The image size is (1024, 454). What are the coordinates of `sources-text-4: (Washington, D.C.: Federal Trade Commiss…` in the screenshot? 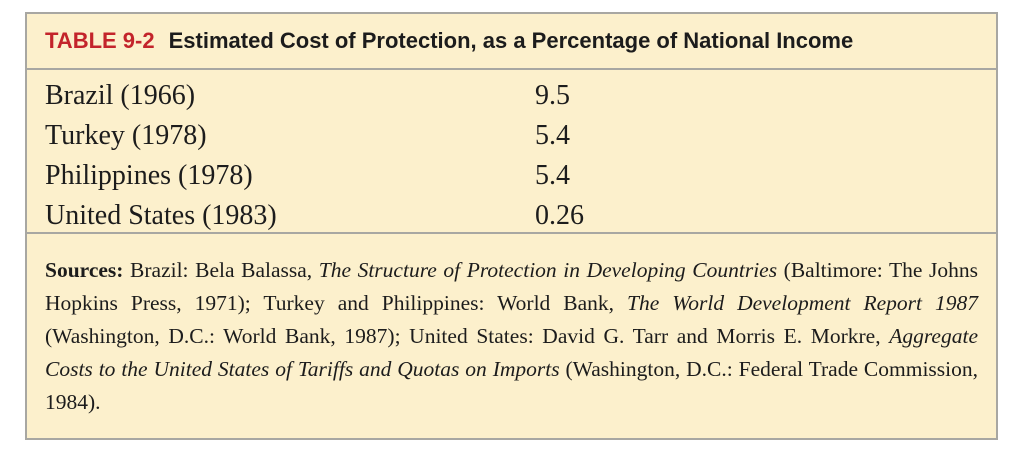 It's located at (511, 385).